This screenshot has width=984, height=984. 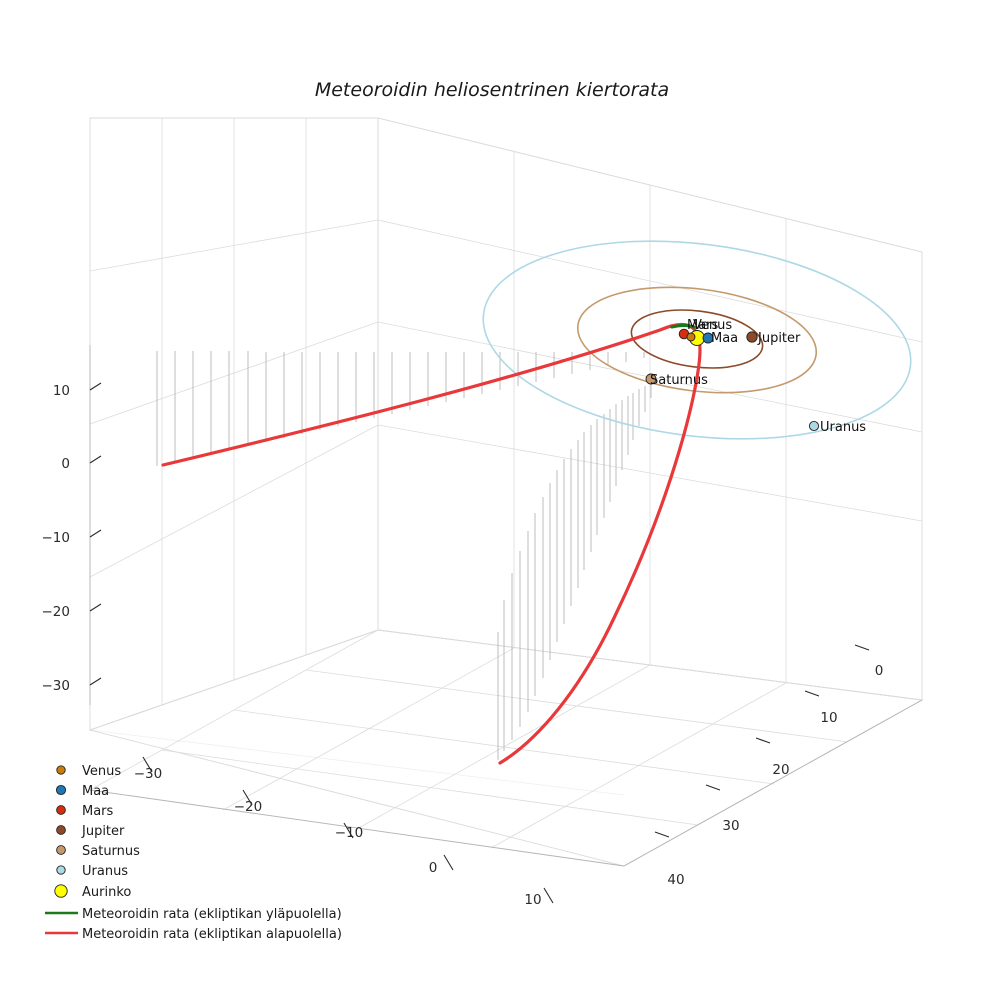 I want to click on z-tick-2: −10, so click(x=56, y=538).